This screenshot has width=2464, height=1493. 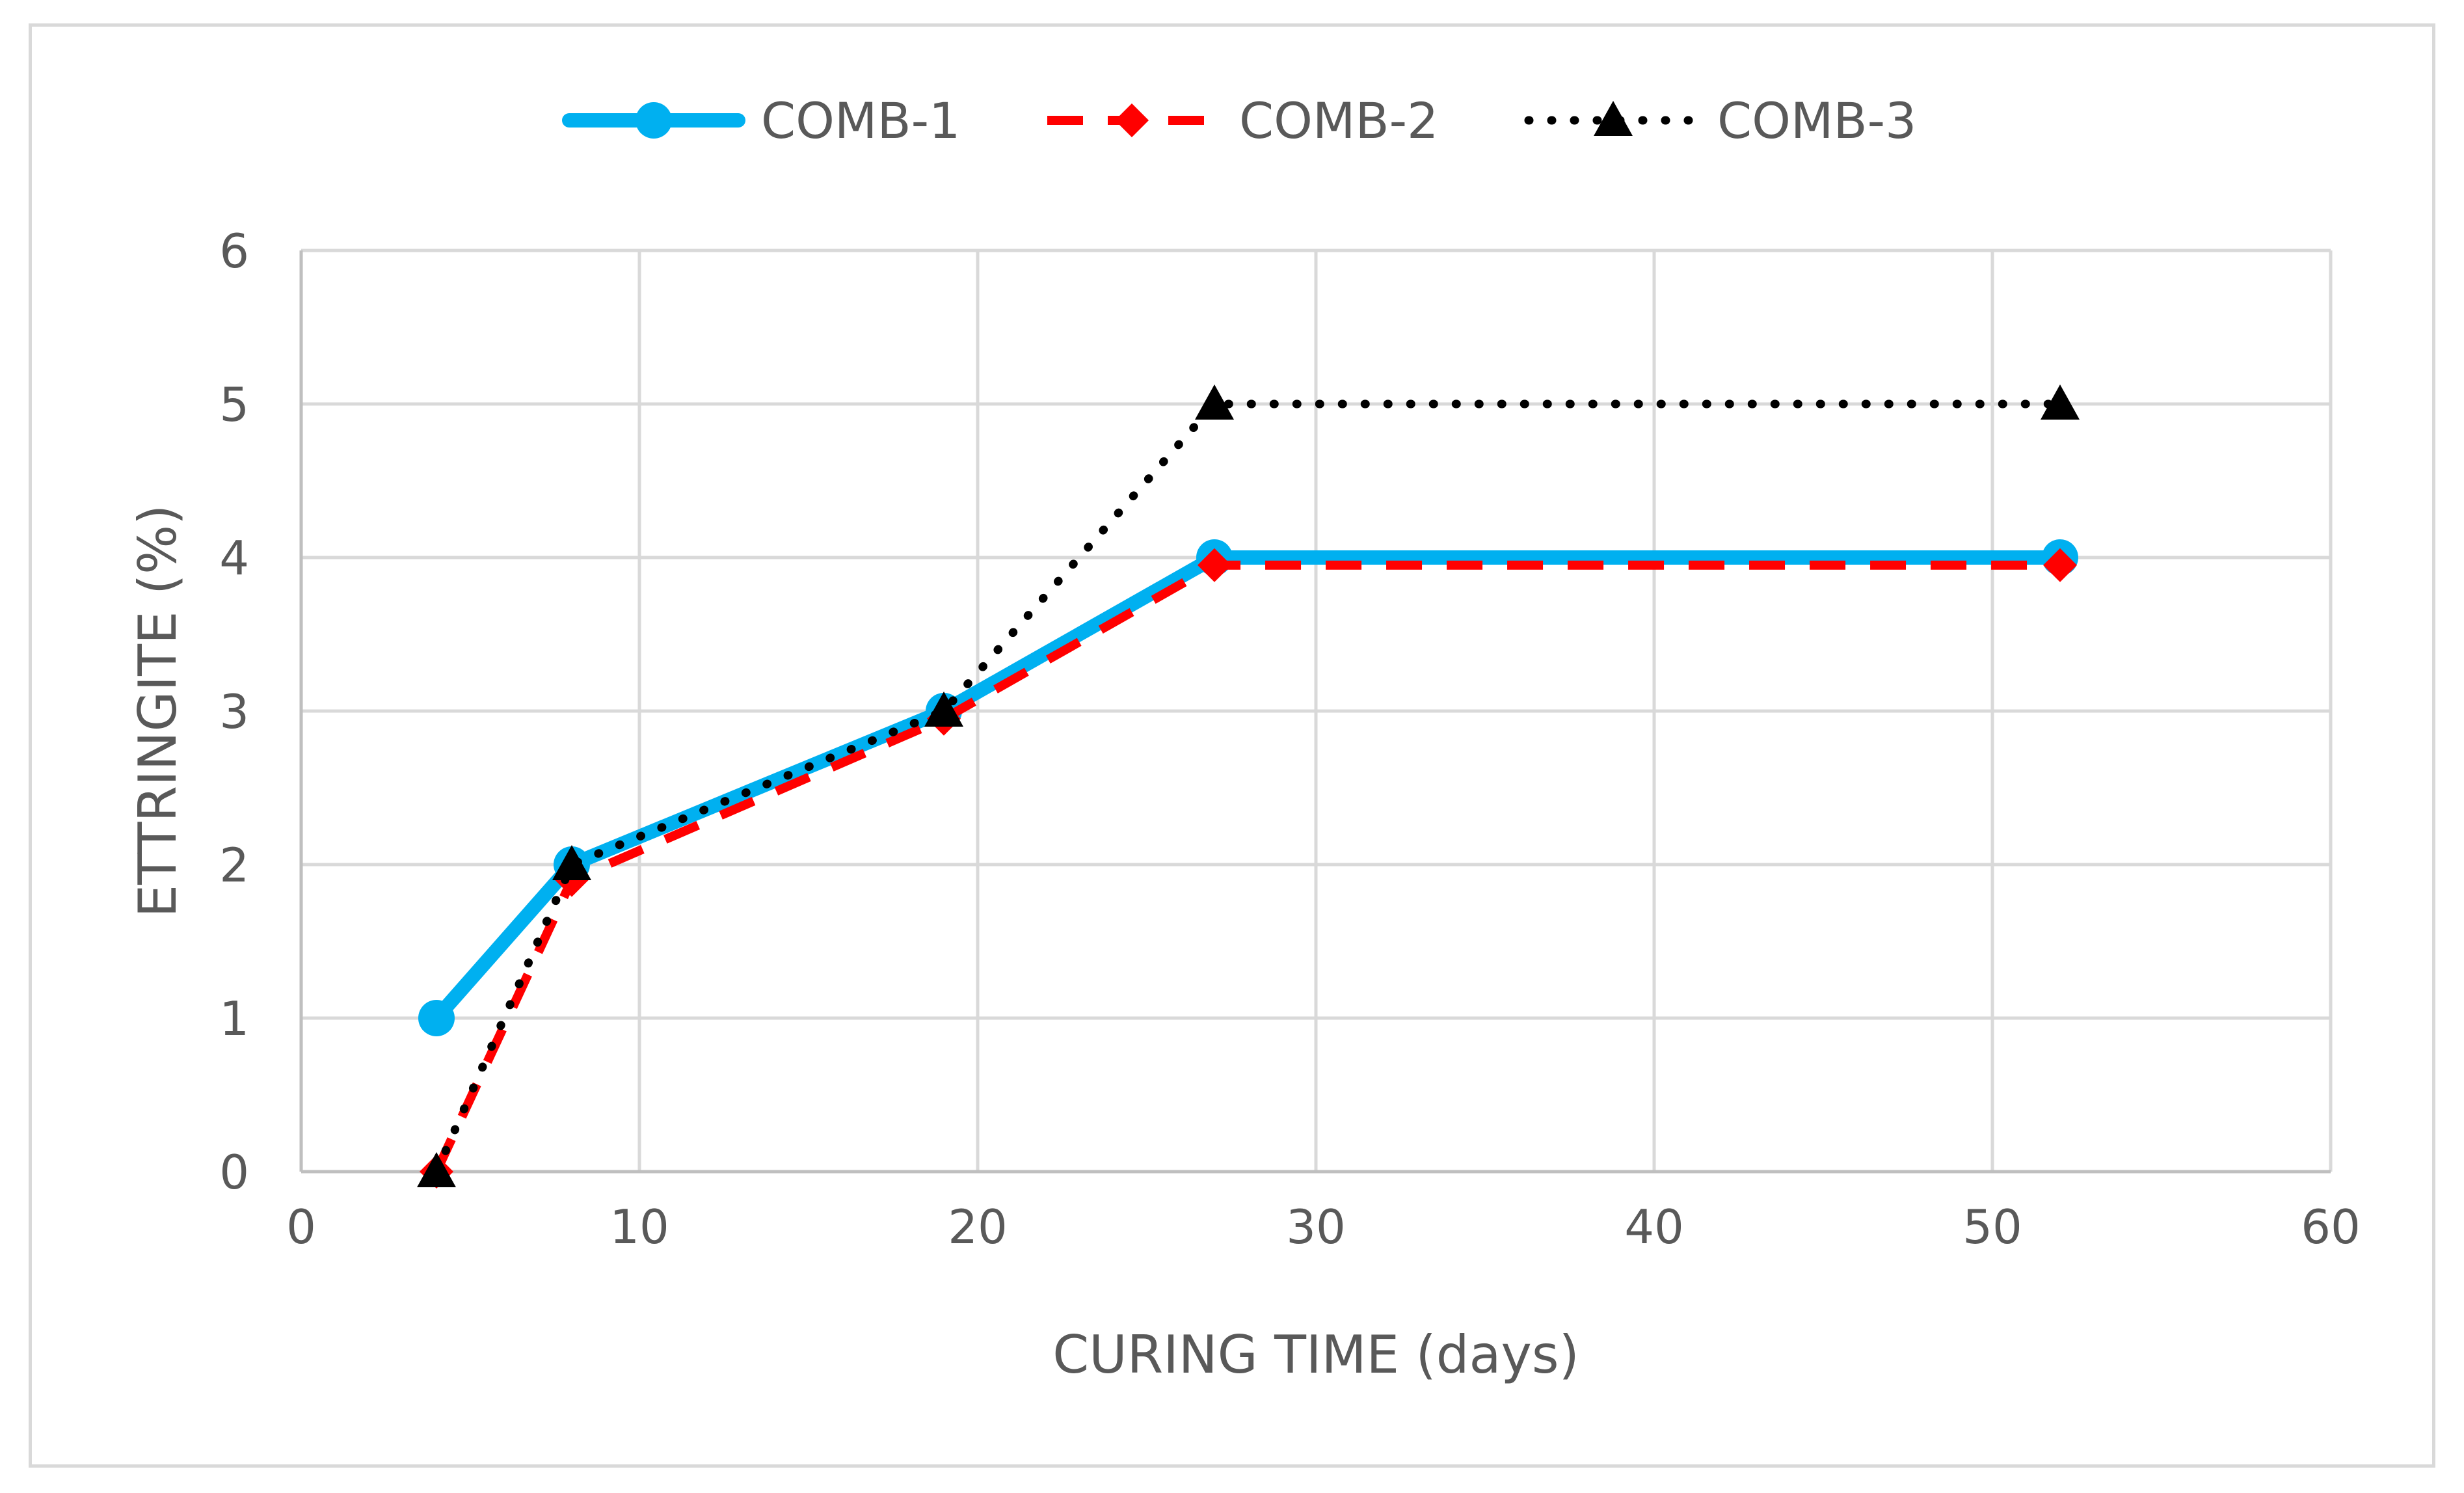 I want to click on legend: COMB-1 COMB-2 COMB-3, so click(x=1239, y=121).